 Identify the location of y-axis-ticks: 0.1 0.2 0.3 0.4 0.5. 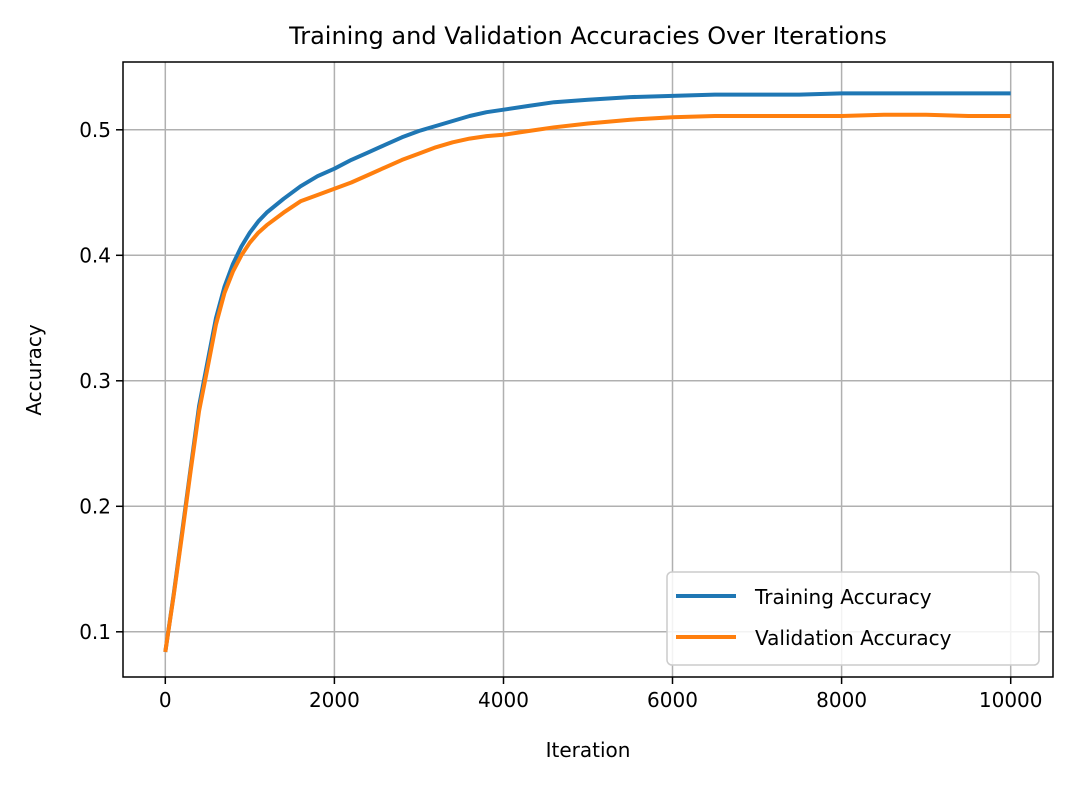
(101, 381).